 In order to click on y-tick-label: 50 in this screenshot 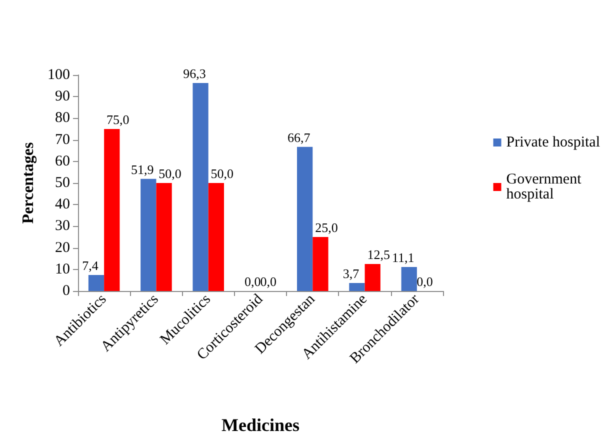, I will do `click(62, 183)`.